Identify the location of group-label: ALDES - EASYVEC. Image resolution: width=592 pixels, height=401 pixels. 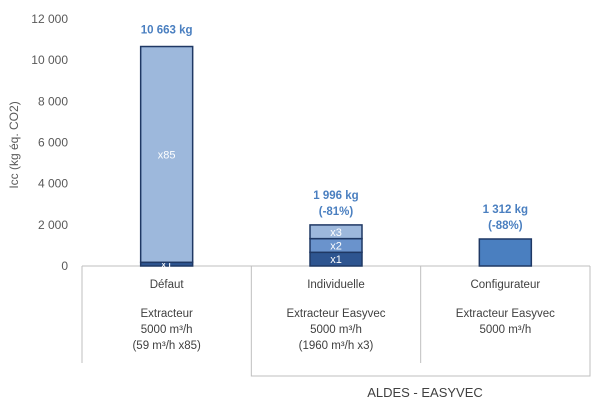
(425, 392).